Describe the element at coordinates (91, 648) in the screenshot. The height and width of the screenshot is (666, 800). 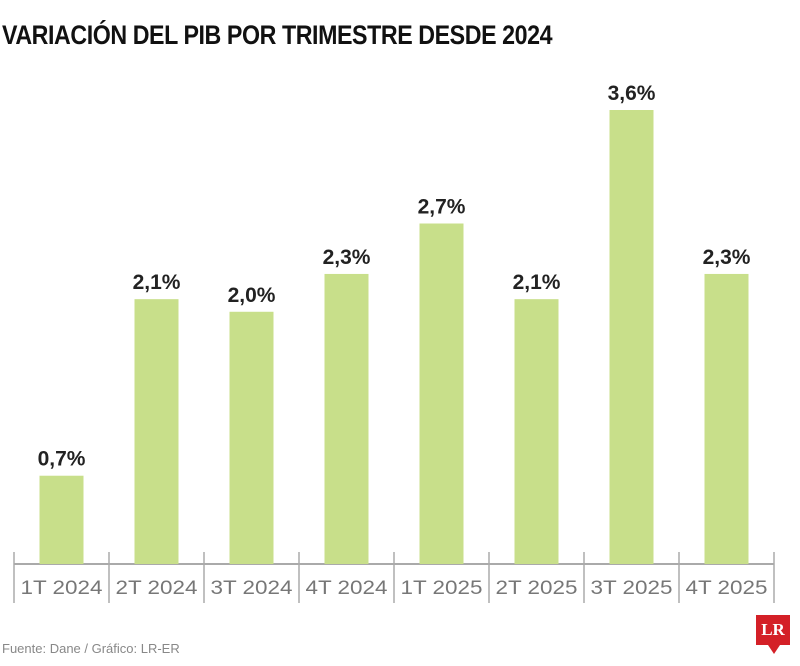
I see `source-note: Fuente: Dane / Gráfico: LR-ER` at that location.